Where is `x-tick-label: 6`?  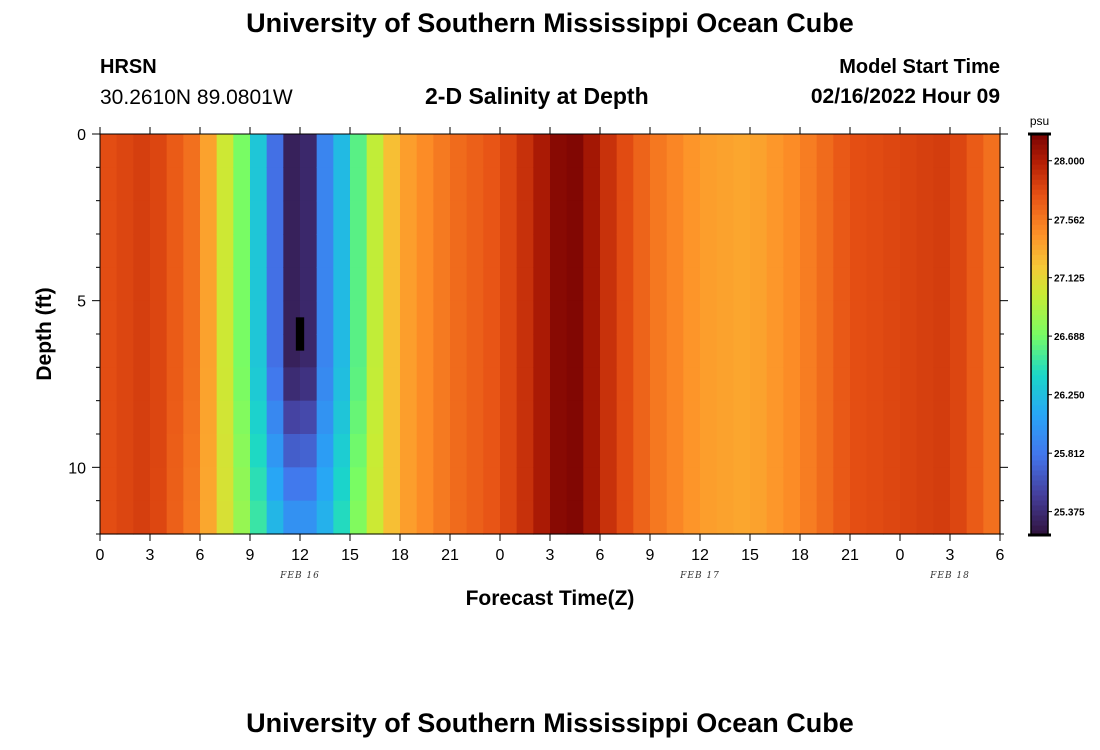
x-tick-label: 6 is located at coordinates (200, 555).